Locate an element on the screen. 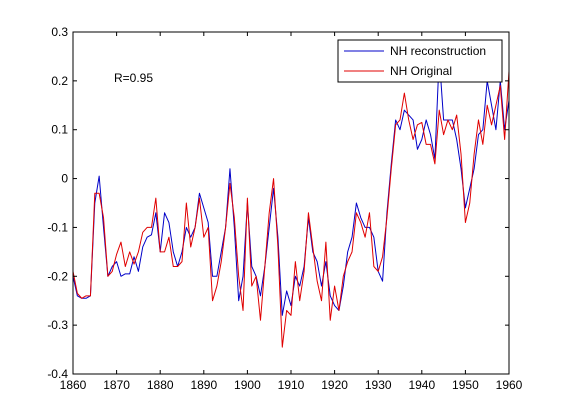 The height and width of the screenshot is (420, 561). y-tick-label: -0.4 is located at coordinates (57, 374).